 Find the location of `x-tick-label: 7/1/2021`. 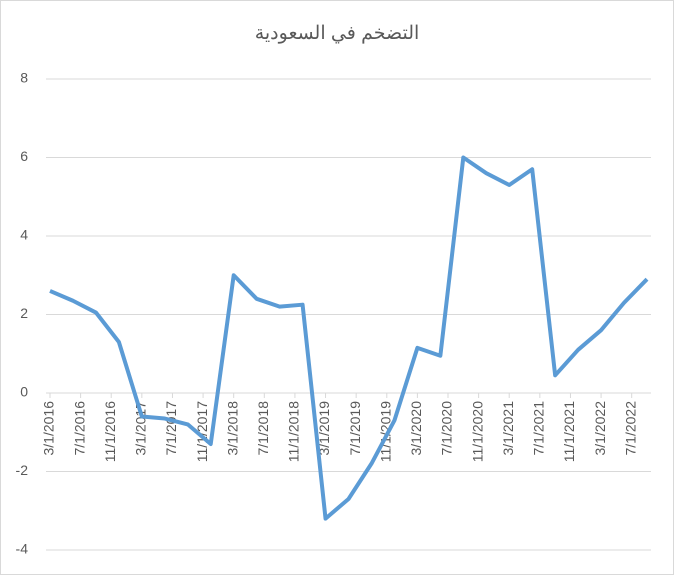

x-tick-label: 7/1/2021 is located at coordinates (539, 428).